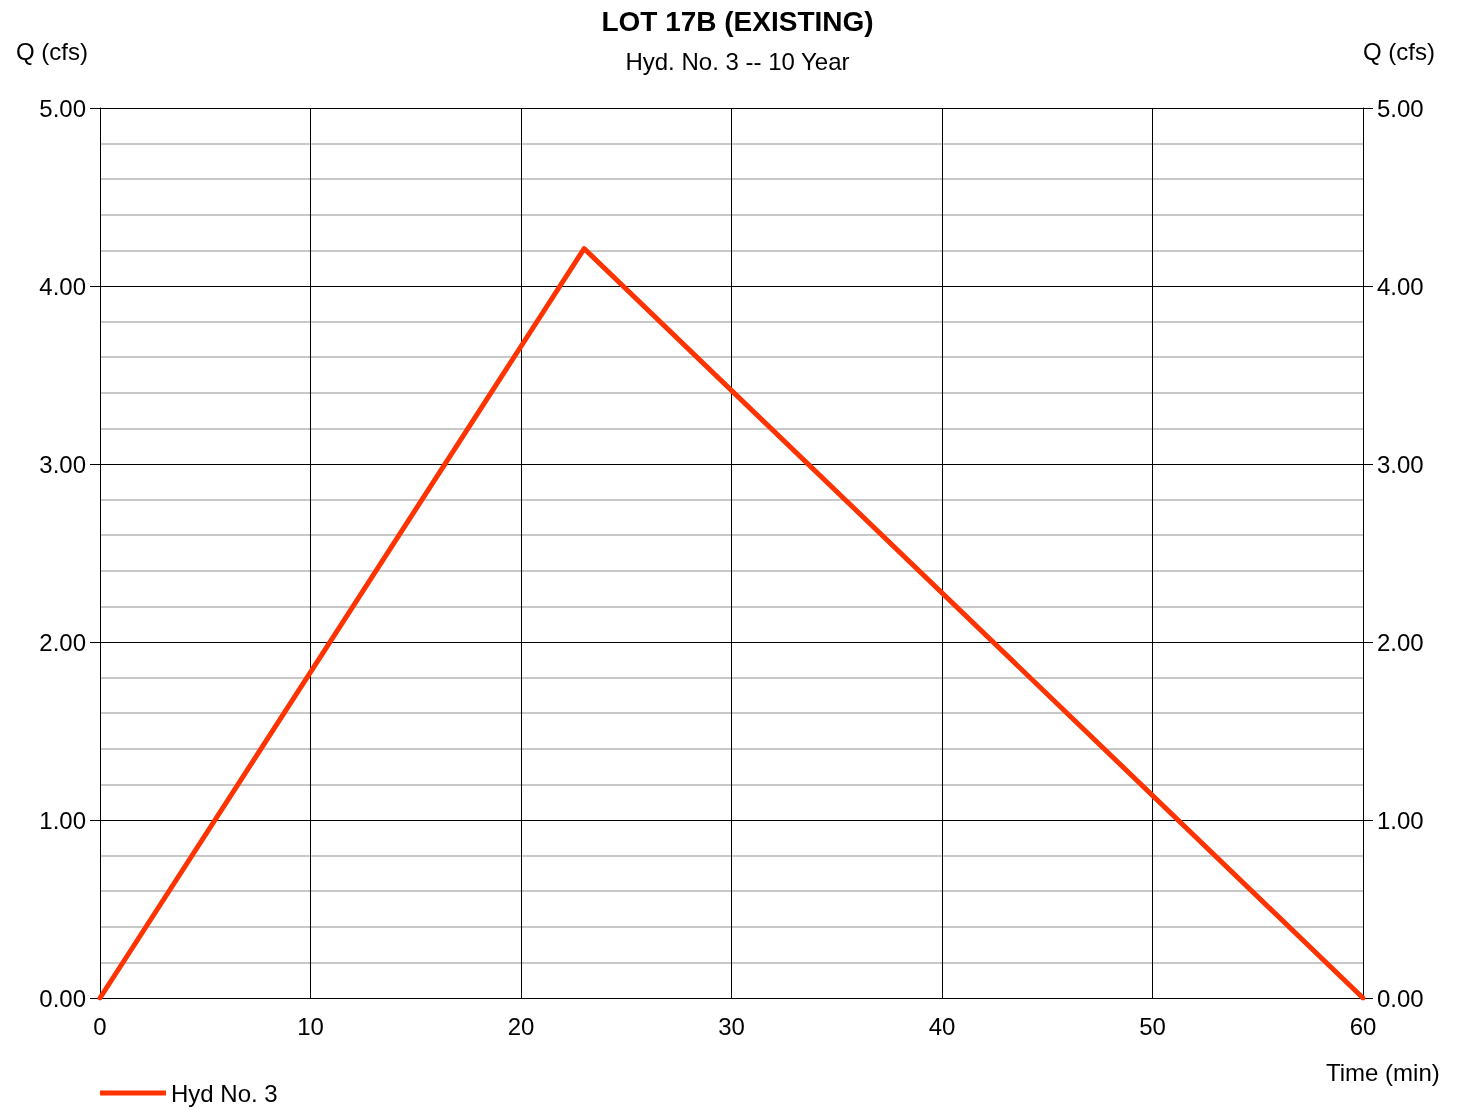  Describe the element at coordinates (100, 1026) in the screenshot. I see `x-tick-label: 0` at that location.